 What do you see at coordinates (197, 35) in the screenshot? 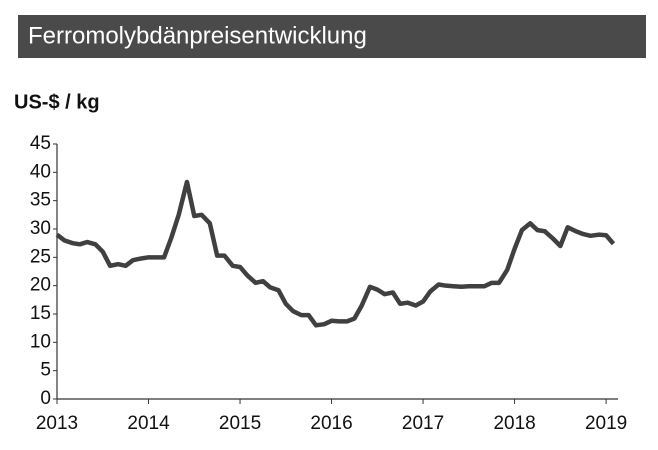
I see `chart-title: Ferromolybdänpreisentwicklung` at bounding box center [197, 35].